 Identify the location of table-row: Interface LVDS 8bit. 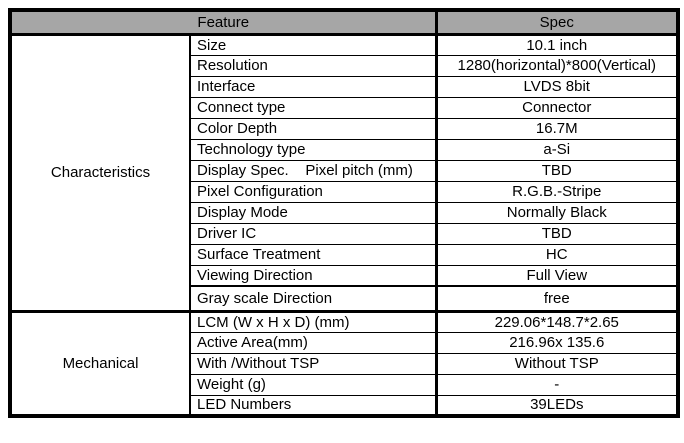
(344, 86).